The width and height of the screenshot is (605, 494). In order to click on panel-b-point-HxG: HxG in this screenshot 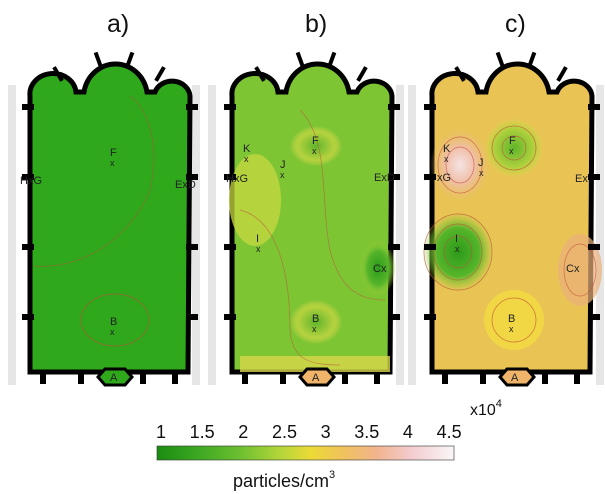, I will do `click(237, 179)`.